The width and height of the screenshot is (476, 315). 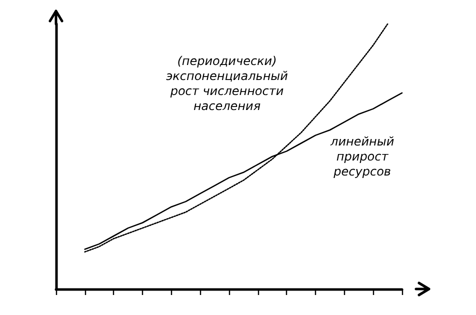 I want to click on series-label: линейный прирост ресурсов, so click(x=362, y=156).